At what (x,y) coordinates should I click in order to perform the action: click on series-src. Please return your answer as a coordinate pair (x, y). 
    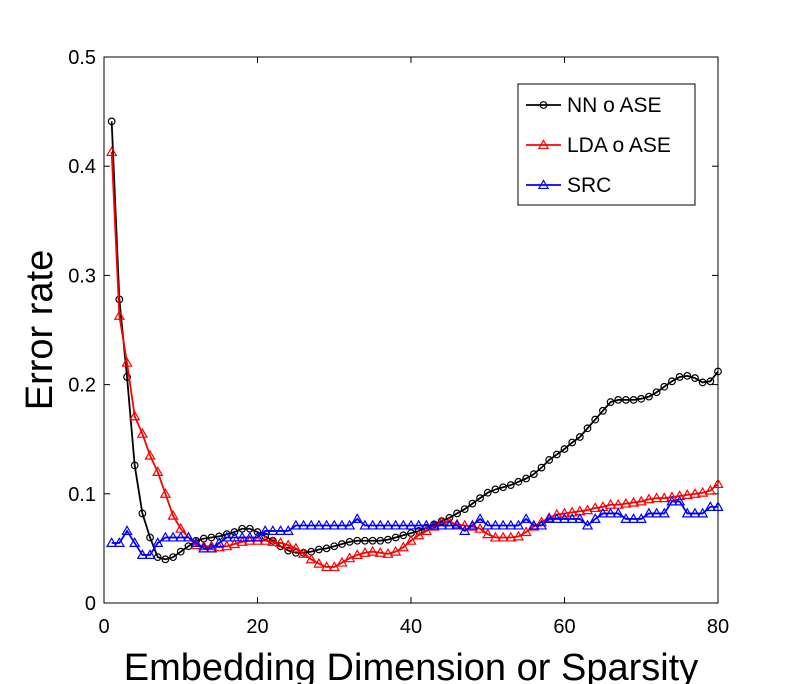
    Looking at the image, I should click on (415, 527).